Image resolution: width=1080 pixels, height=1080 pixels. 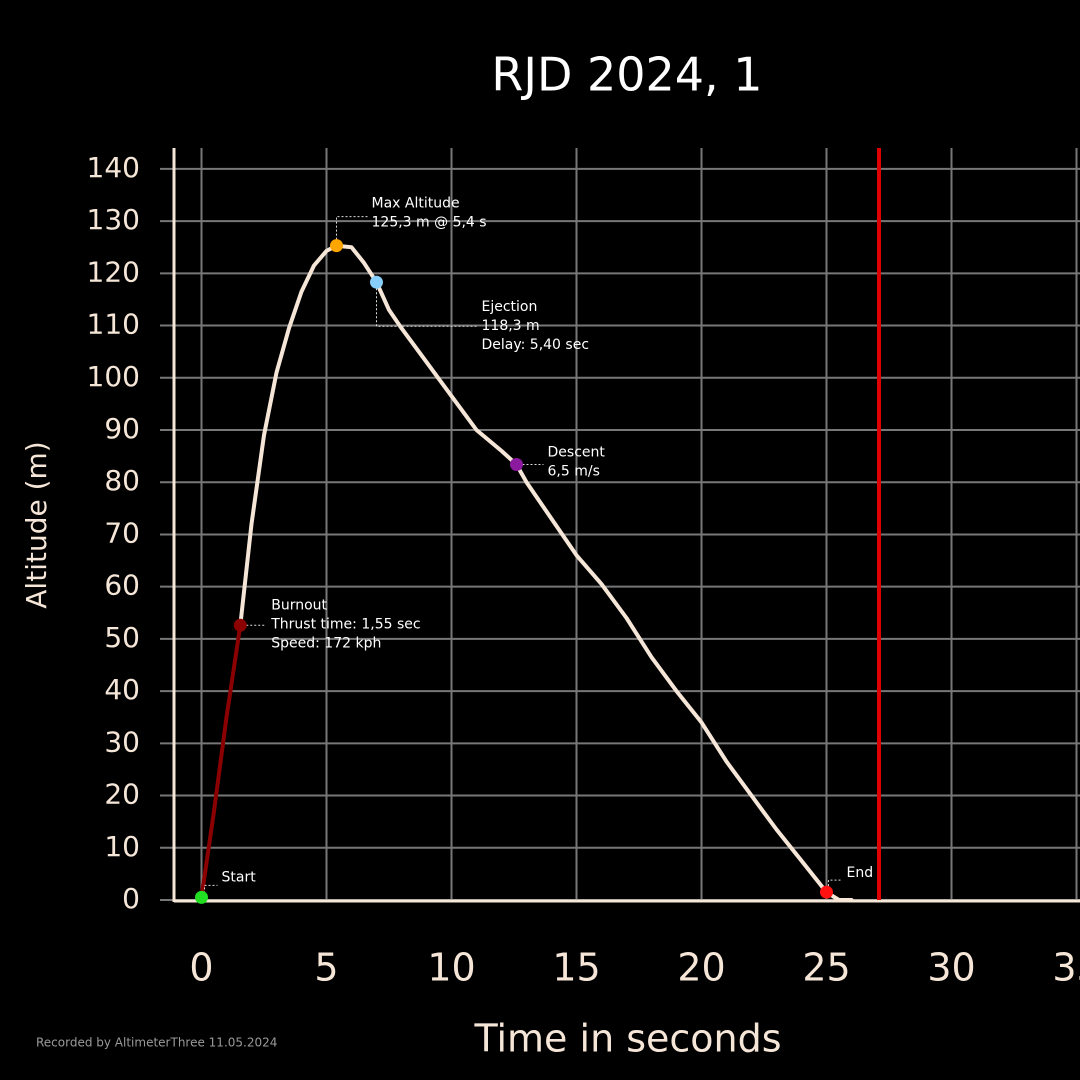 I want to click on y-tick-label: 50, so click(x=122, y=637).